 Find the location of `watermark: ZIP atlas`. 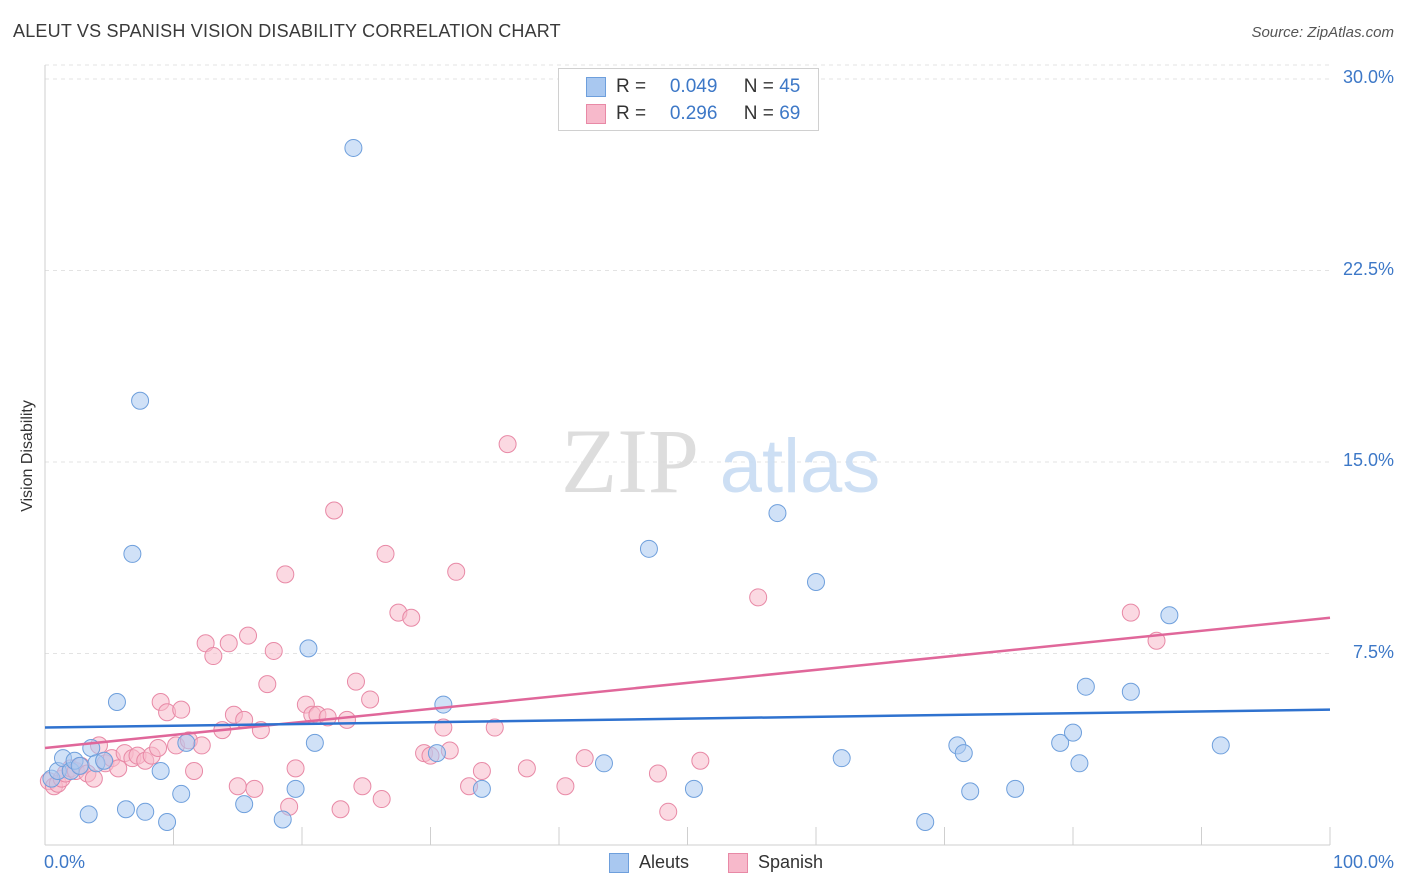

watermark: ZIP atlas is located at coordinates (720, 461).